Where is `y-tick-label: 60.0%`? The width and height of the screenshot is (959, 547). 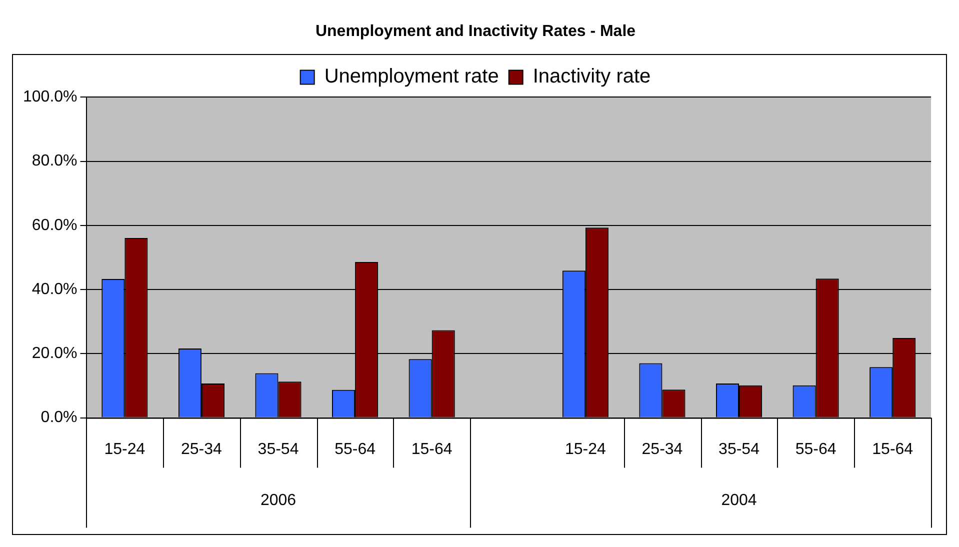 y-tick-label: 60.0% is located at coordinates (55, 225).